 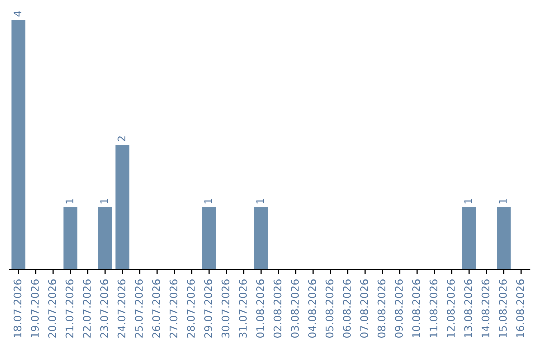 What do you see at coordinates (104, 309) in the screenshot?
I see `x-tick-label: 23.07.2026` at bounding box center [104, 309].